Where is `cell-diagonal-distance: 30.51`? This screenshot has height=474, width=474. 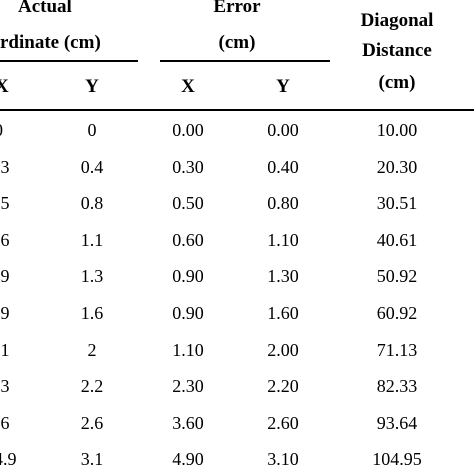
cell-diagonal-distance: 30.51 is located at coordinates (397, 203).